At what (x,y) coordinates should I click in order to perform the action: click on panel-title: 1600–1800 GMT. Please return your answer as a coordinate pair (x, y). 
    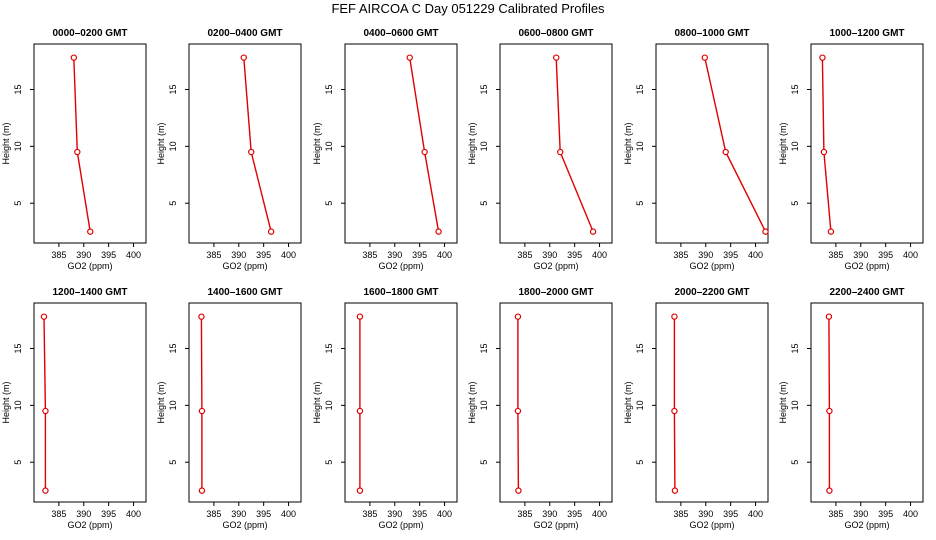
    Looking at the image, I should click on (400, 292).